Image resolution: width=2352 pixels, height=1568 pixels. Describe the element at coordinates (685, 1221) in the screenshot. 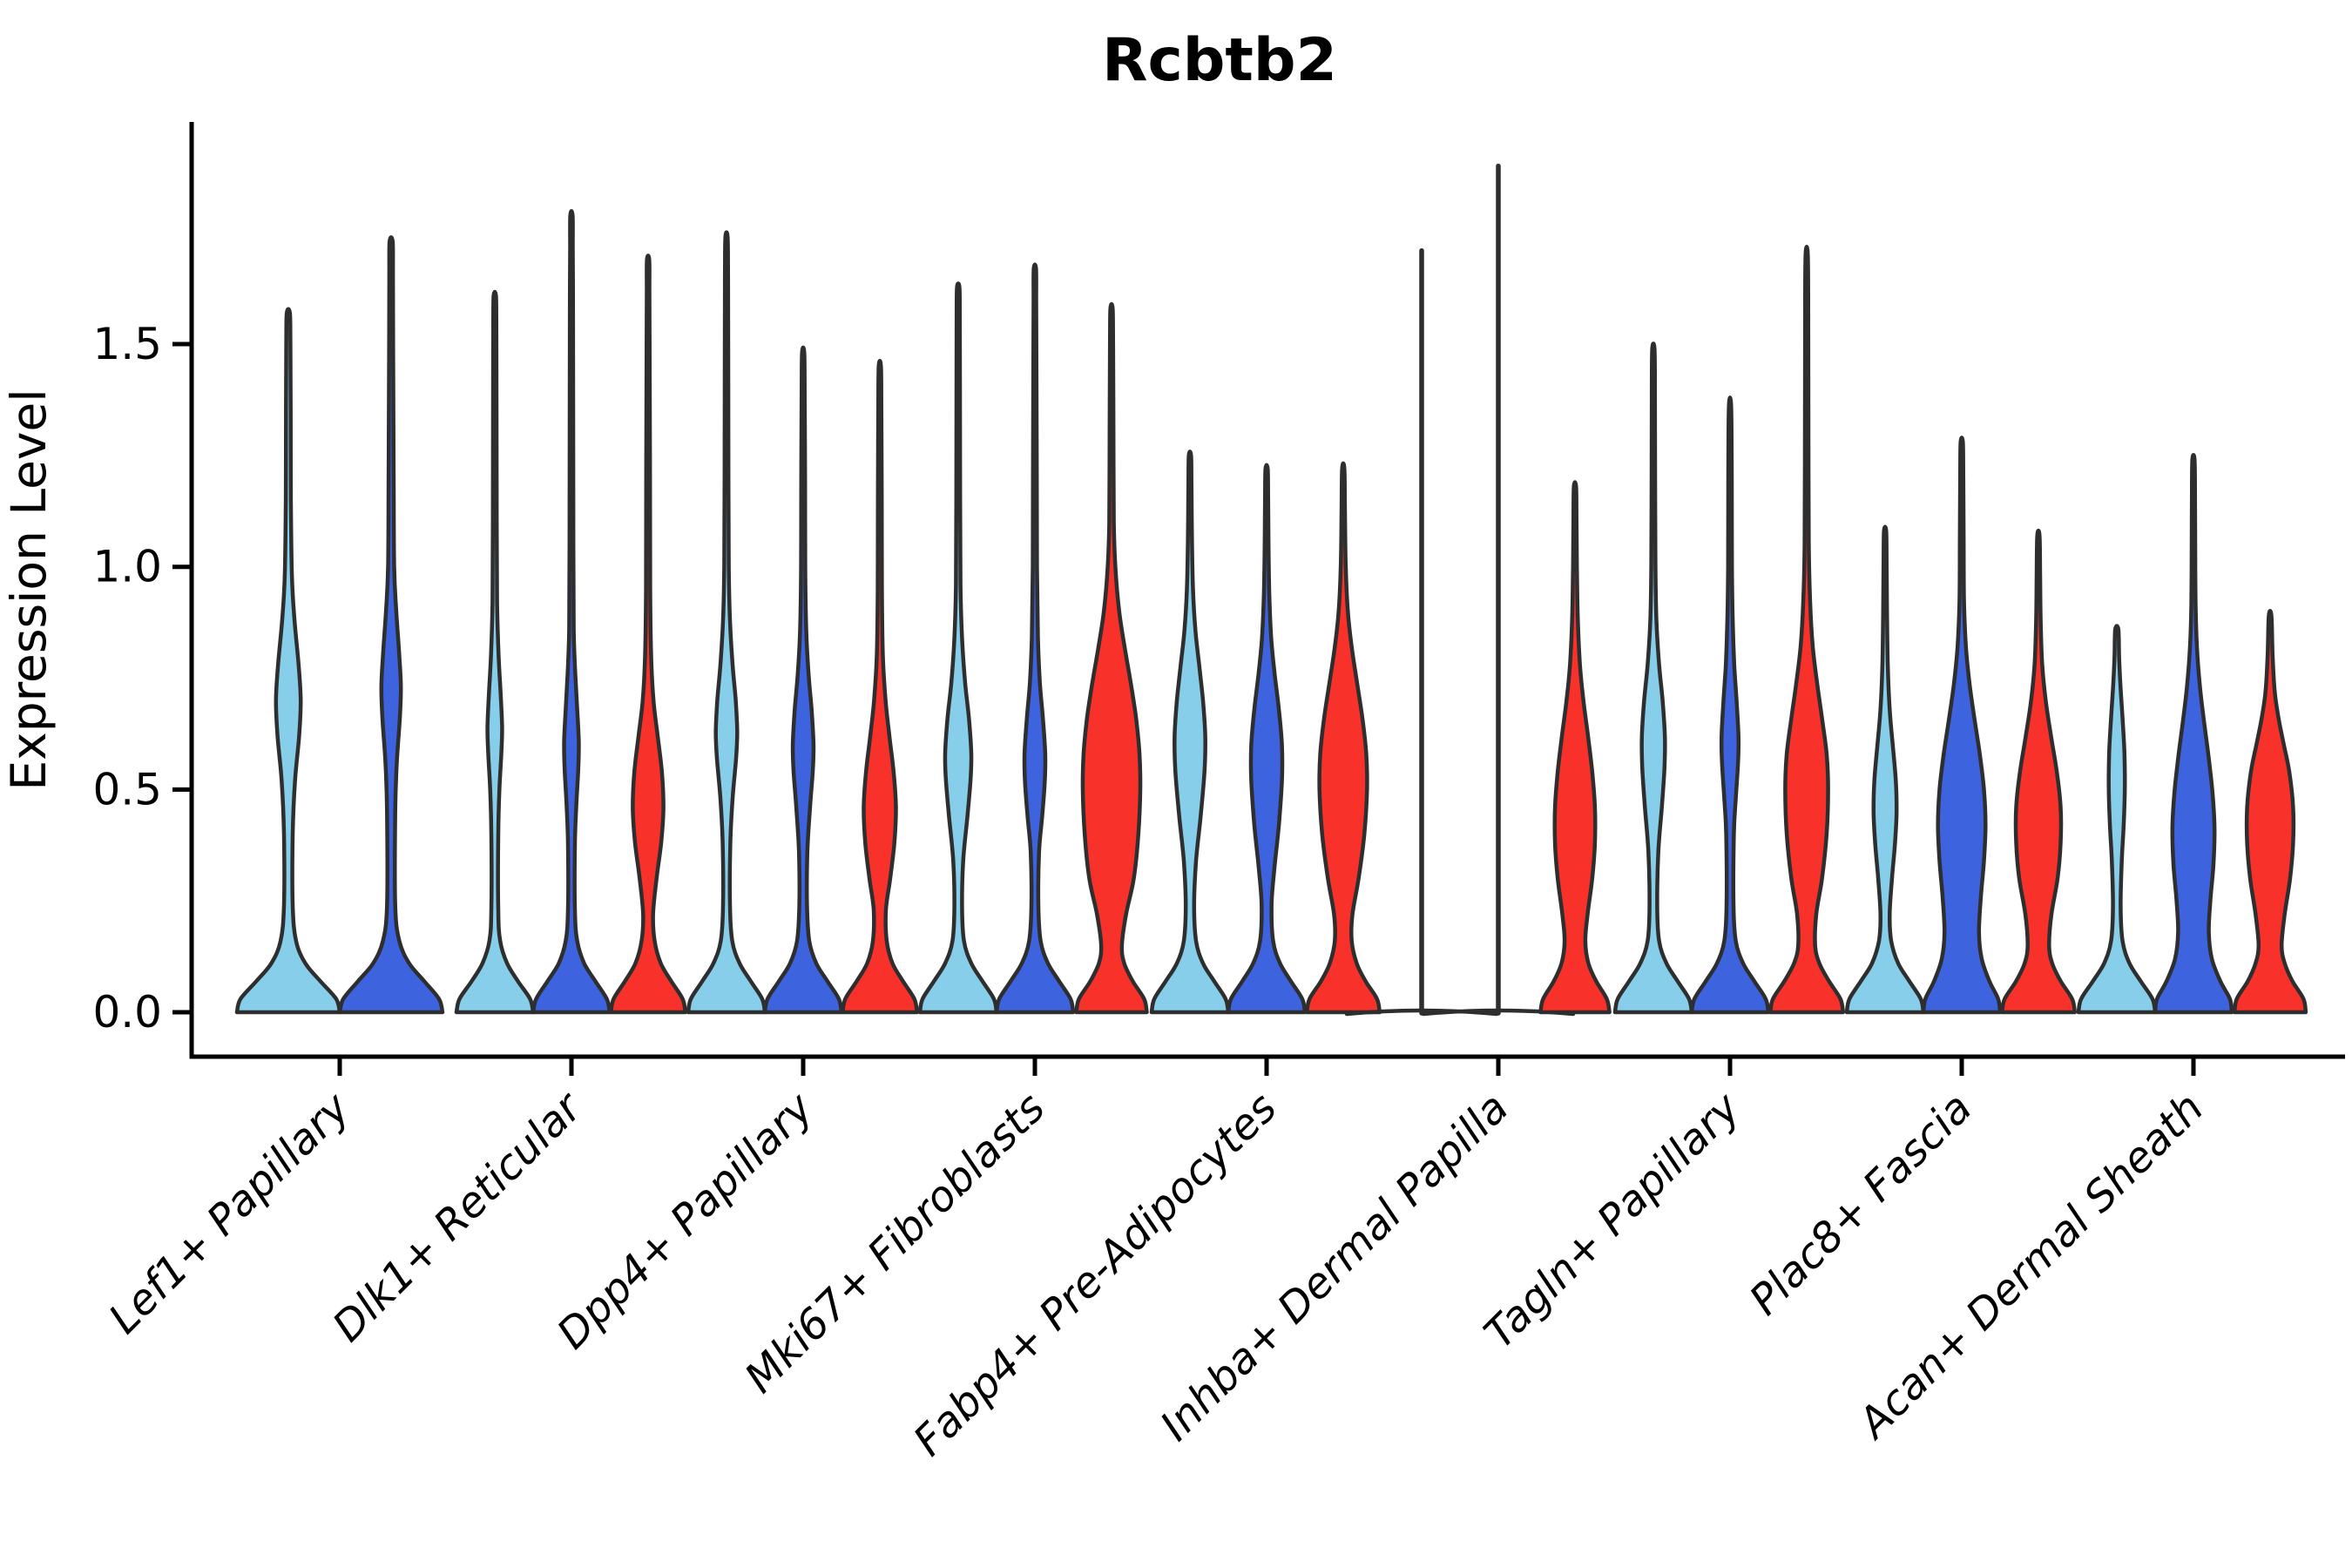

I see `x-tick-label-dpp4-papillary: Dpp4+ Papillary` at that location.